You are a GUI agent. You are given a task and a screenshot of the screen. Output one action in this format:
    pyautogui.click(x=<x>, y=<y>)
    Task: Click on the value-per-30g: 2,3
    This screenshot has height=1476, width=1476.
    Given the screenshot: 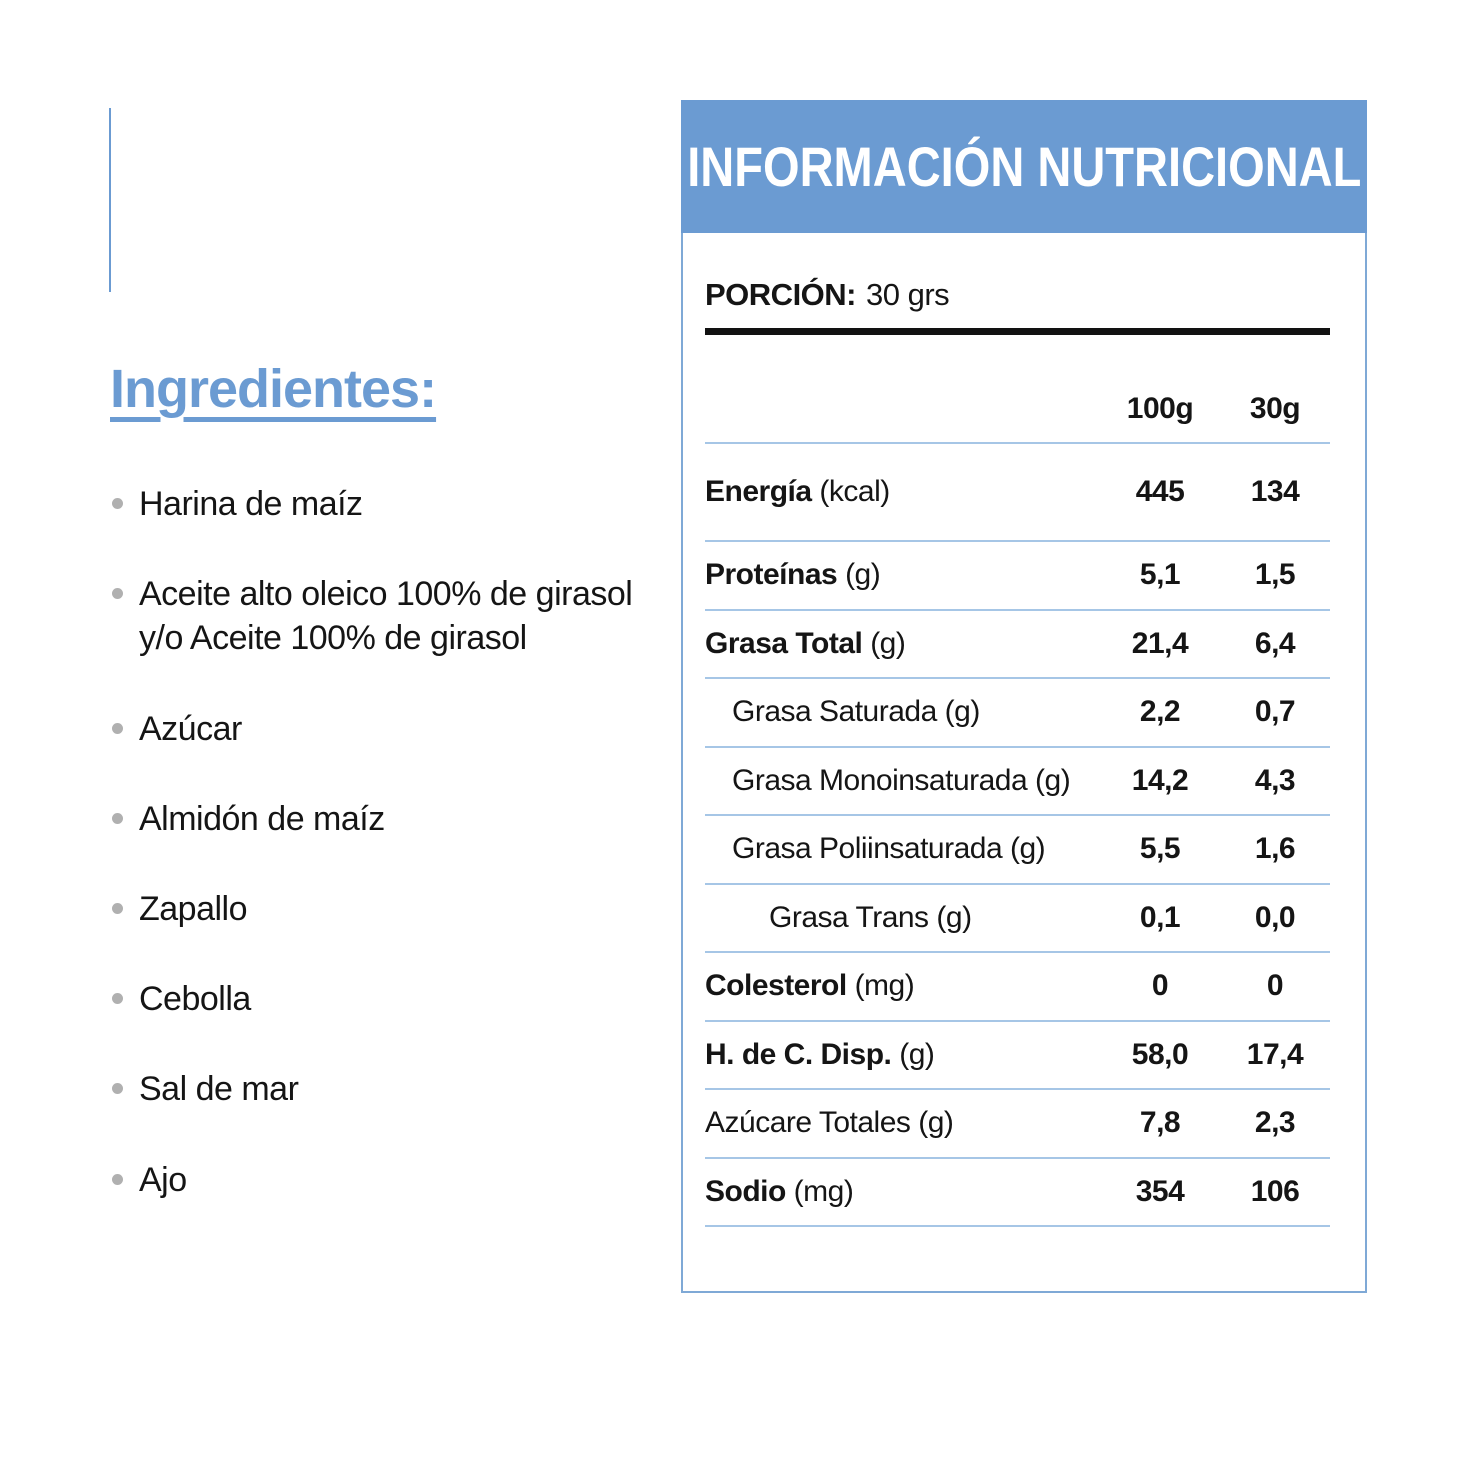 What is the action you would take?
    pyautogui.click(x=1275, y=1123)
    